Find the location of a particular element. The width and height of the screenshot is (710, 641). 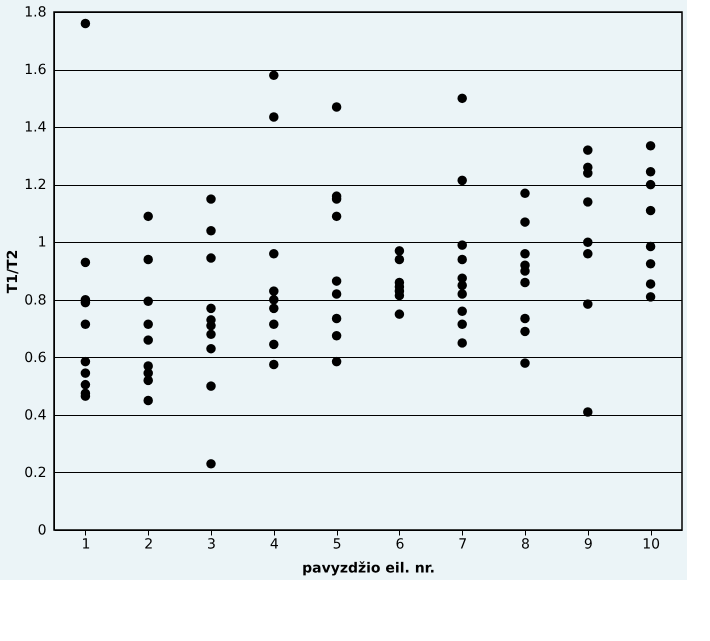

y-axis-title: T1/T2 is located at coordinates (13, 272).